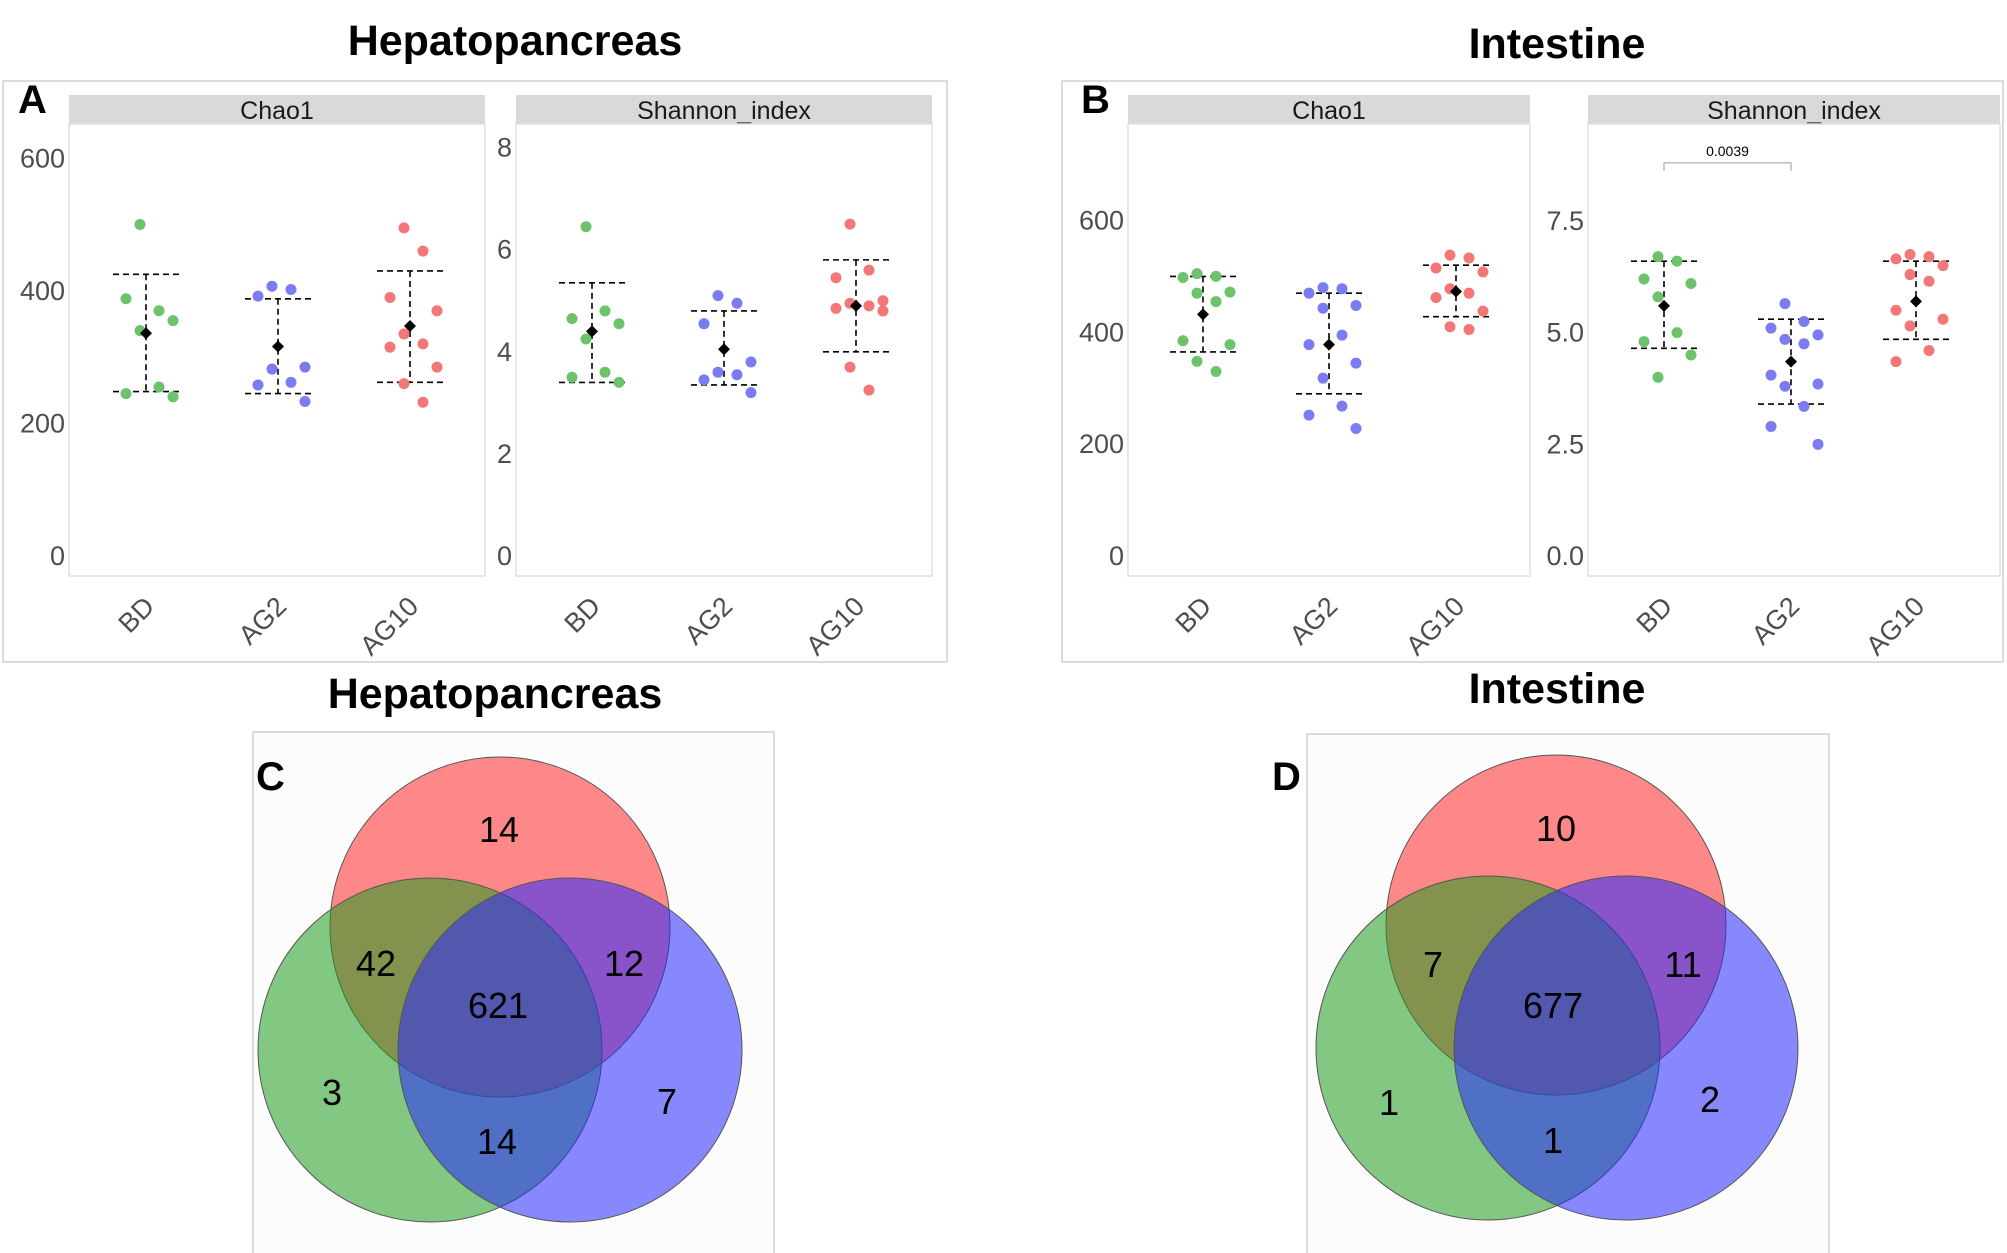 The image size is (2007, 1253). What do you see at coordinates (495, 694) in the screenshot?
I see `panel-c-title: Hepatopancreas` at bounding box center [495, 694].